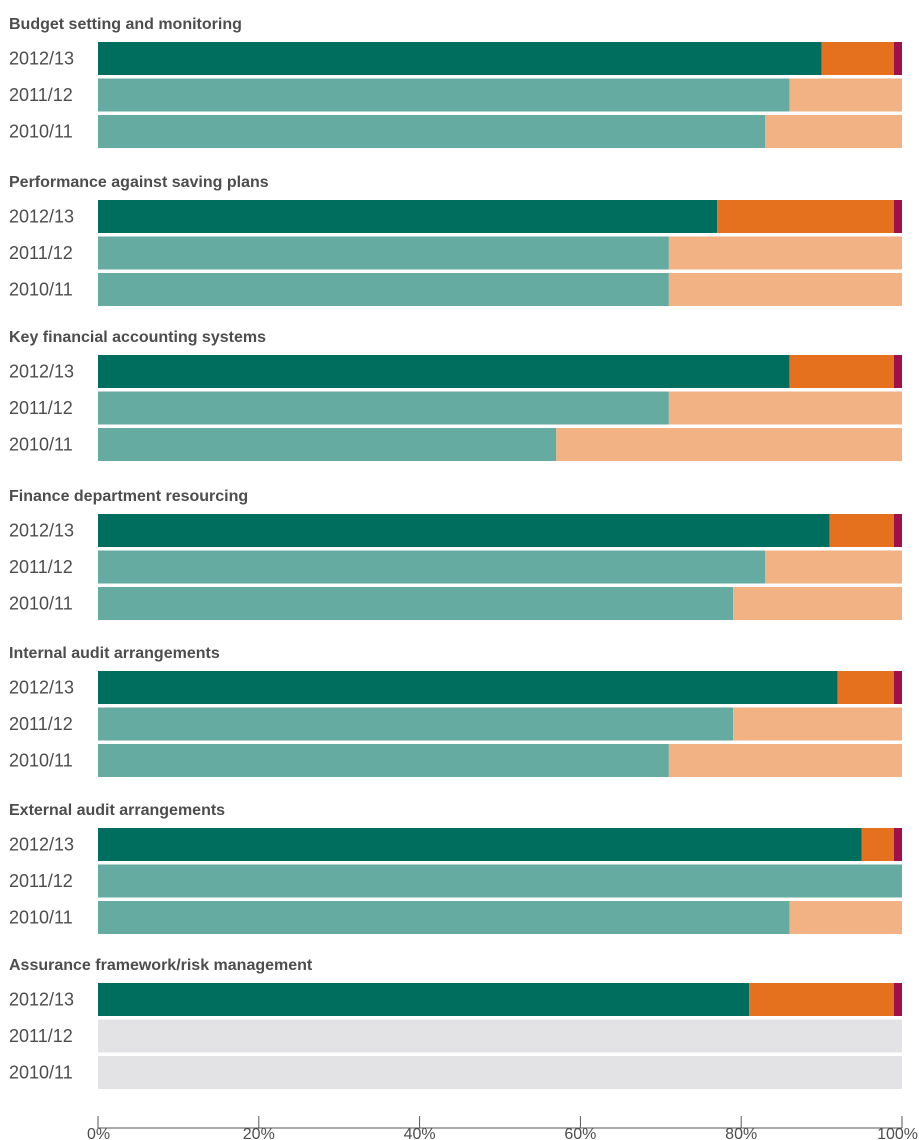 This screenshot has width=919, height=1140. What do you see at coordinates (114, 653) in the screenshot?
I see `group-title: Internal audit arrangements` at bounding box center [114, 653].